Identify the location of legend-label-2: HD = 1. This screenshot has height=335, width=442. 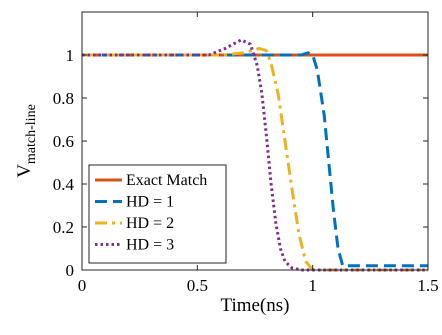
(150, 202).